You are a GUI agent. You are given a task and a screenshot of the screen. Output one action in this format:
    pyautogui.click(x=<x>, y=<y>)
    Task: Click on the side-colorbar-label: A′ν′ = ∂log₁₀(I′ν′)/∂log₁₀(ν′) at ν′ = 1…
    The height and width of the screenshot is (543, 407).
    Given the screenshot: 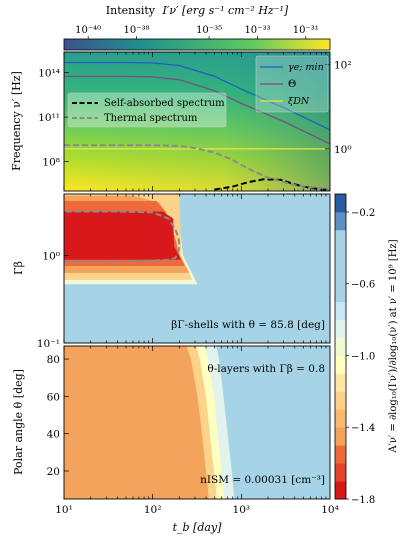 What is the action you would take?
    pyautogui.click(x=393, y=346)
    